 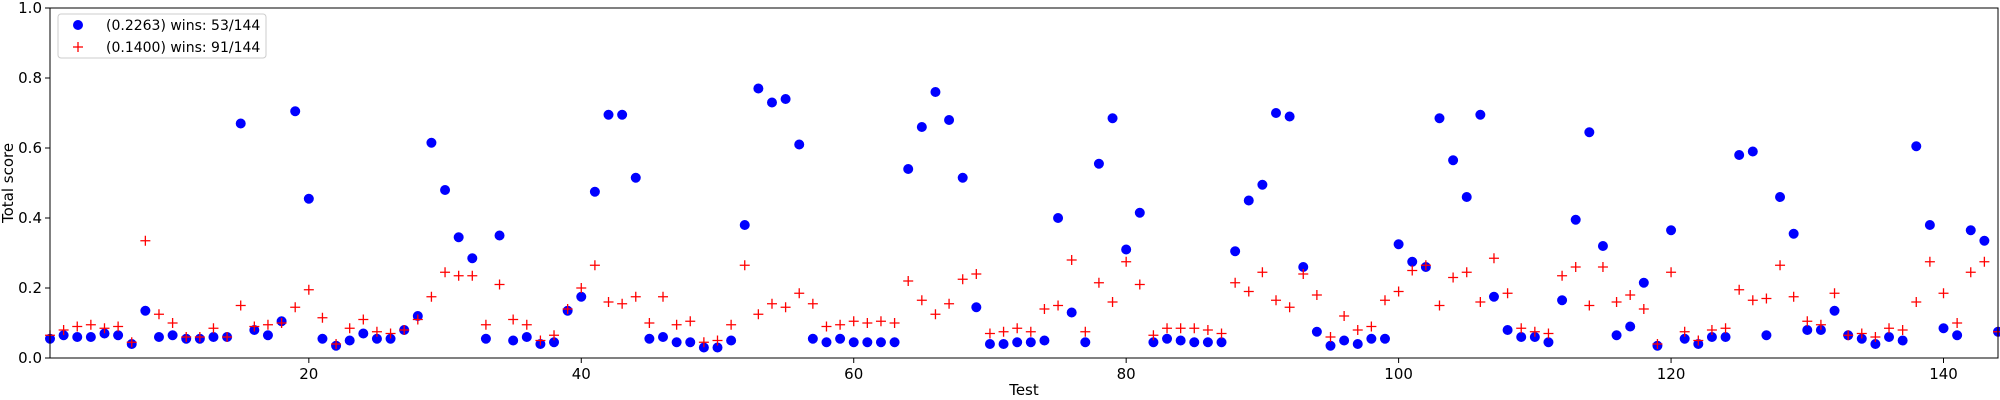 I want to click on x-tick-label: 20, so click(x=308, y=374).